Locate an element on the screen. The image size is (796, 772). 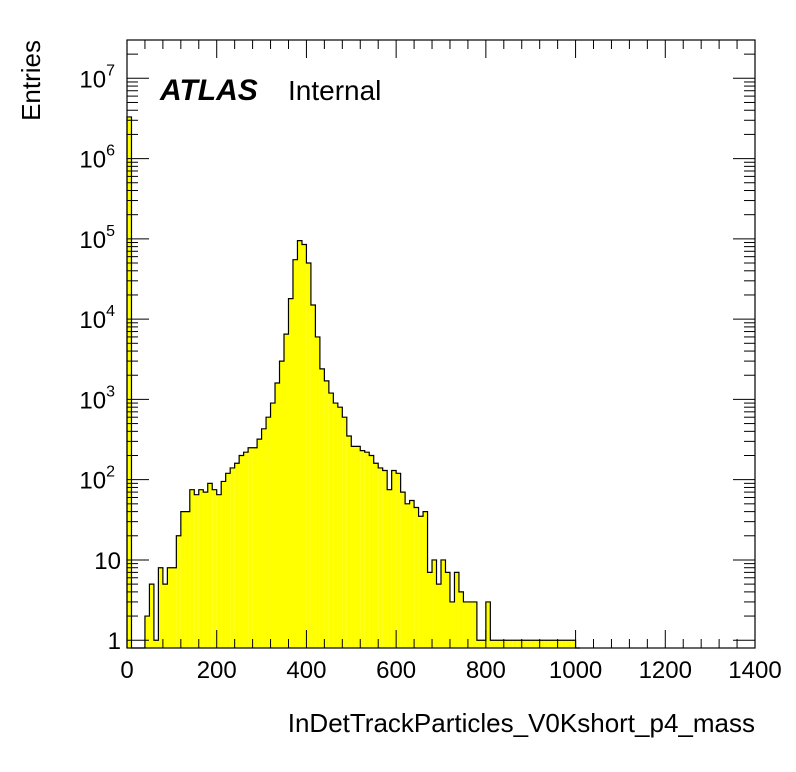
x-tick-label: 800 is located at coordinates (486, 670).